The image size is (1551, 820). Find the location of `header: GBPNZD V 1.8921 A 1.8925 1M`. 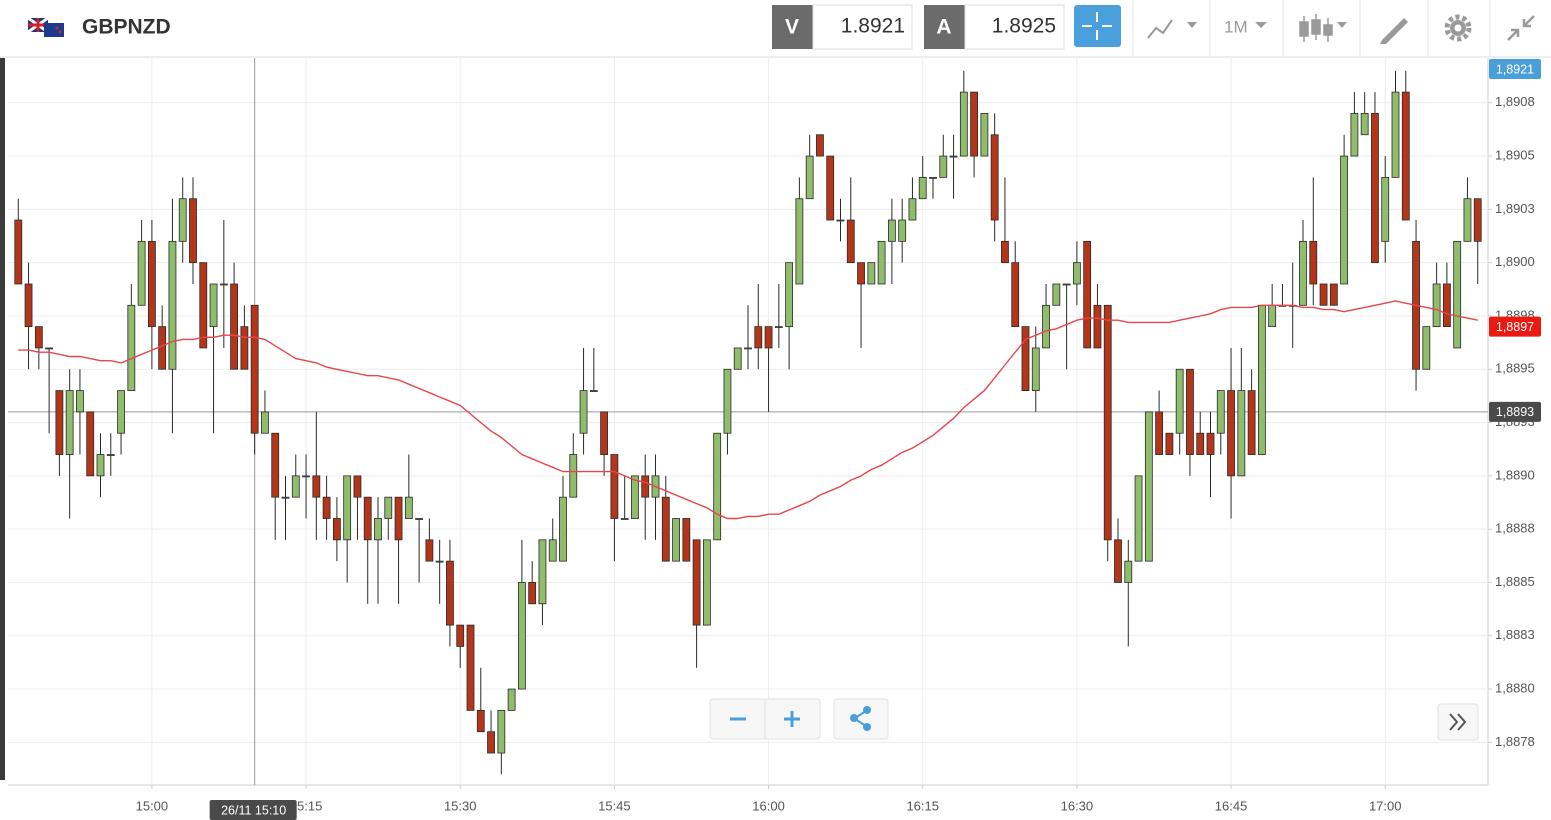

header: GBPNZD V 1.8921 A 1.8925 1M is located at coordinates (775, 29).